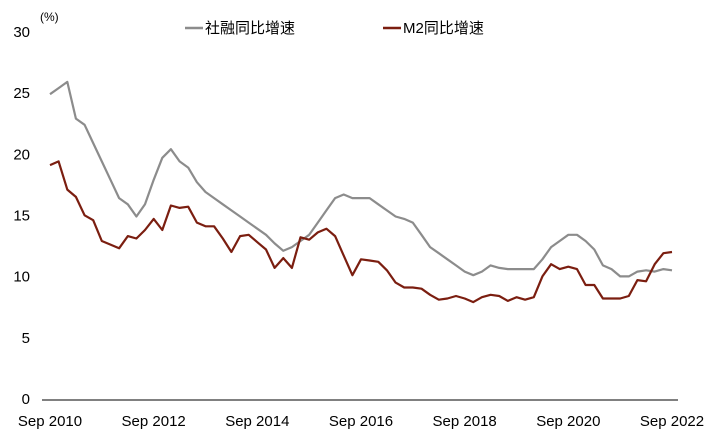 This screenshot has height=441, width=720. I want to click on x-tick-label: Sep 2022, so click(672, 421).